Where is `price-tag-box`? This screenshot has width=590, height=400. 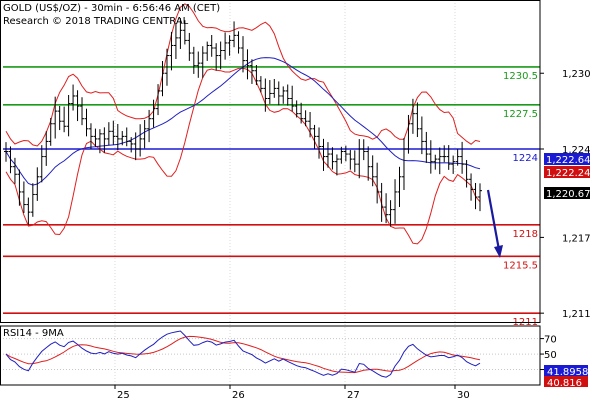
price-tag-box is located at coordinates (567, 172).